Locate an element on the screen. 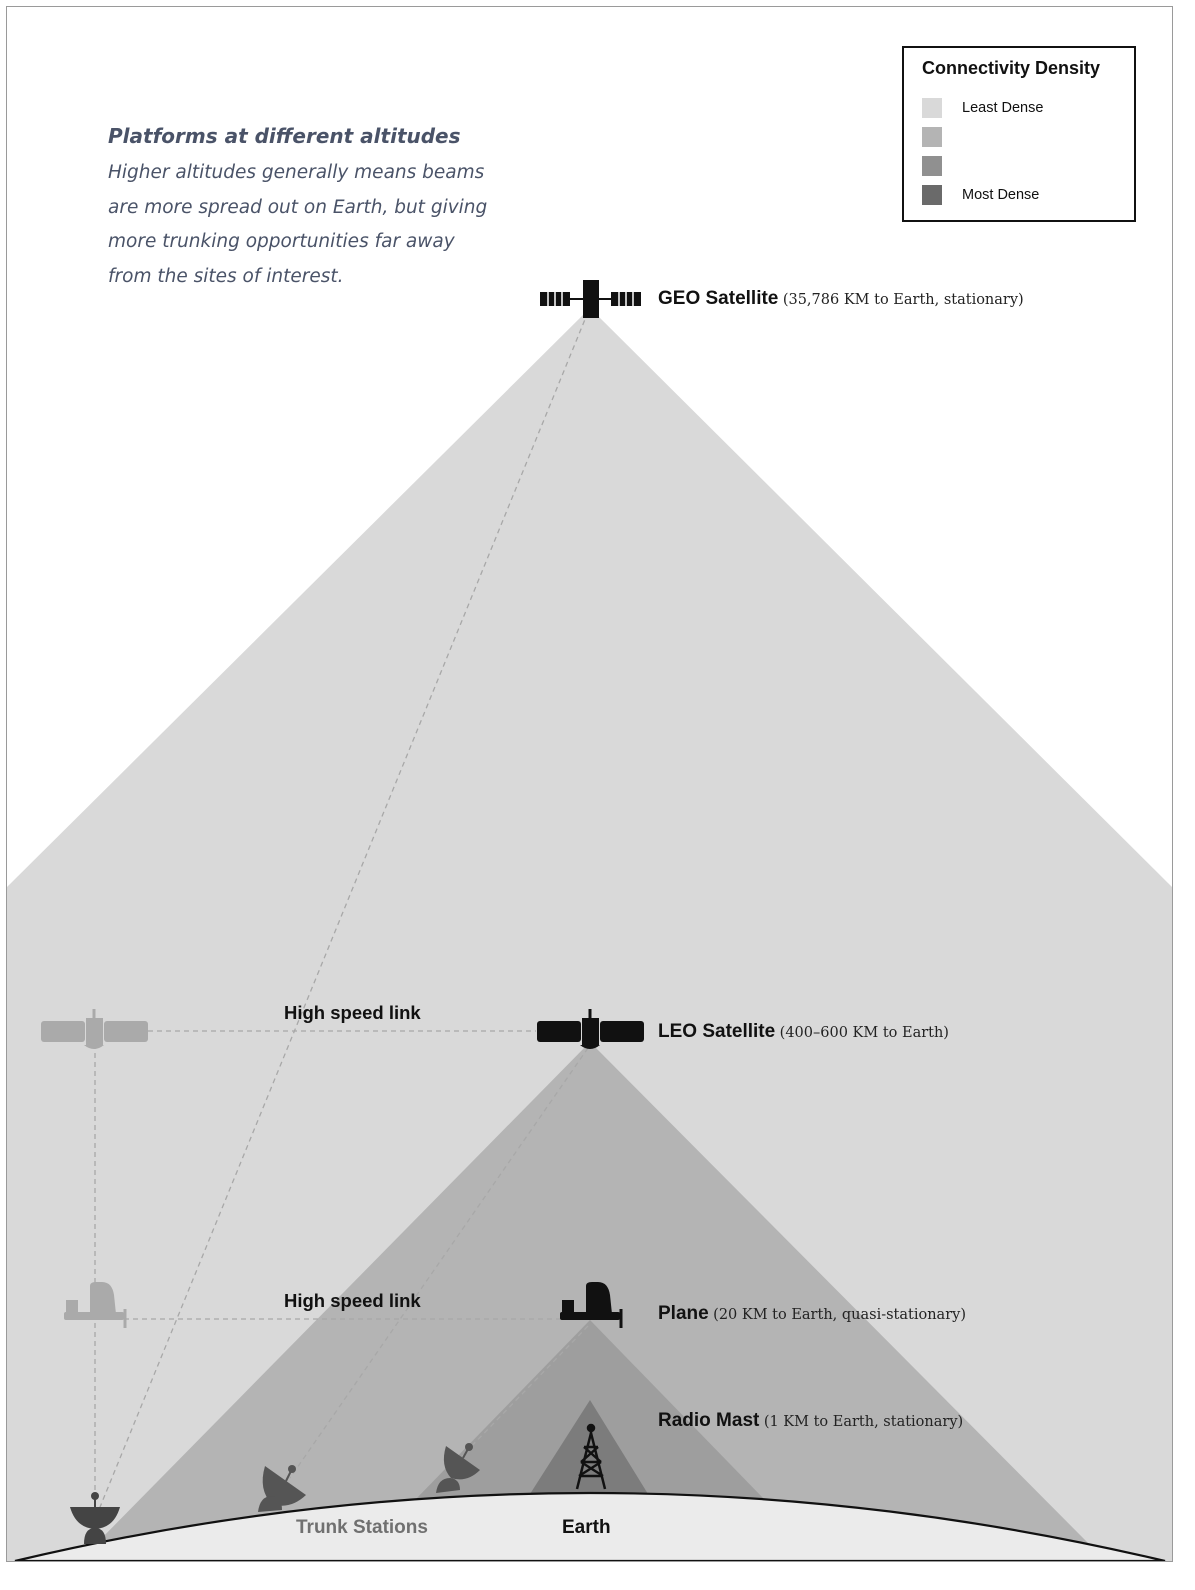 The image size is (1195, 1590). leo-to-trunk-link is located at coordinates (439, 1263).